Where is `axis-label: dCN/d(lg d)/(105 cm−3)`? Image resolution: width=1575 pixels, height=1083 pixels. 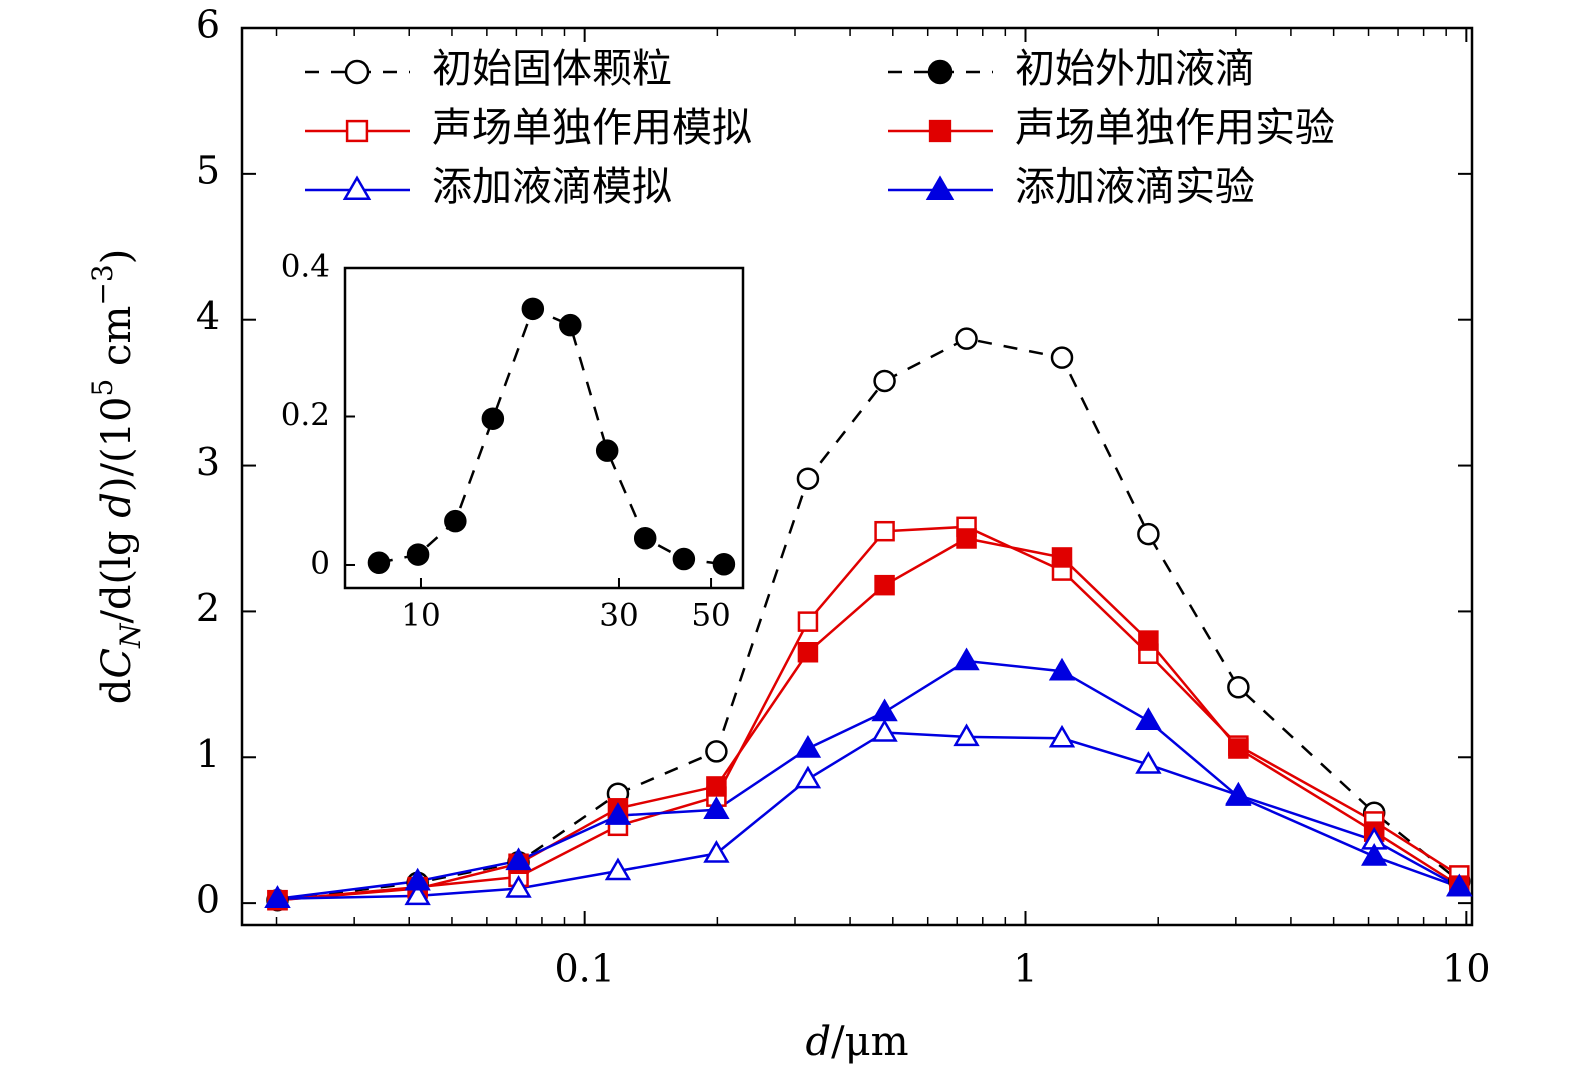 axis-label: dCN/d(lg d)/(105 cm−3) is located at coordinates (116, 477).